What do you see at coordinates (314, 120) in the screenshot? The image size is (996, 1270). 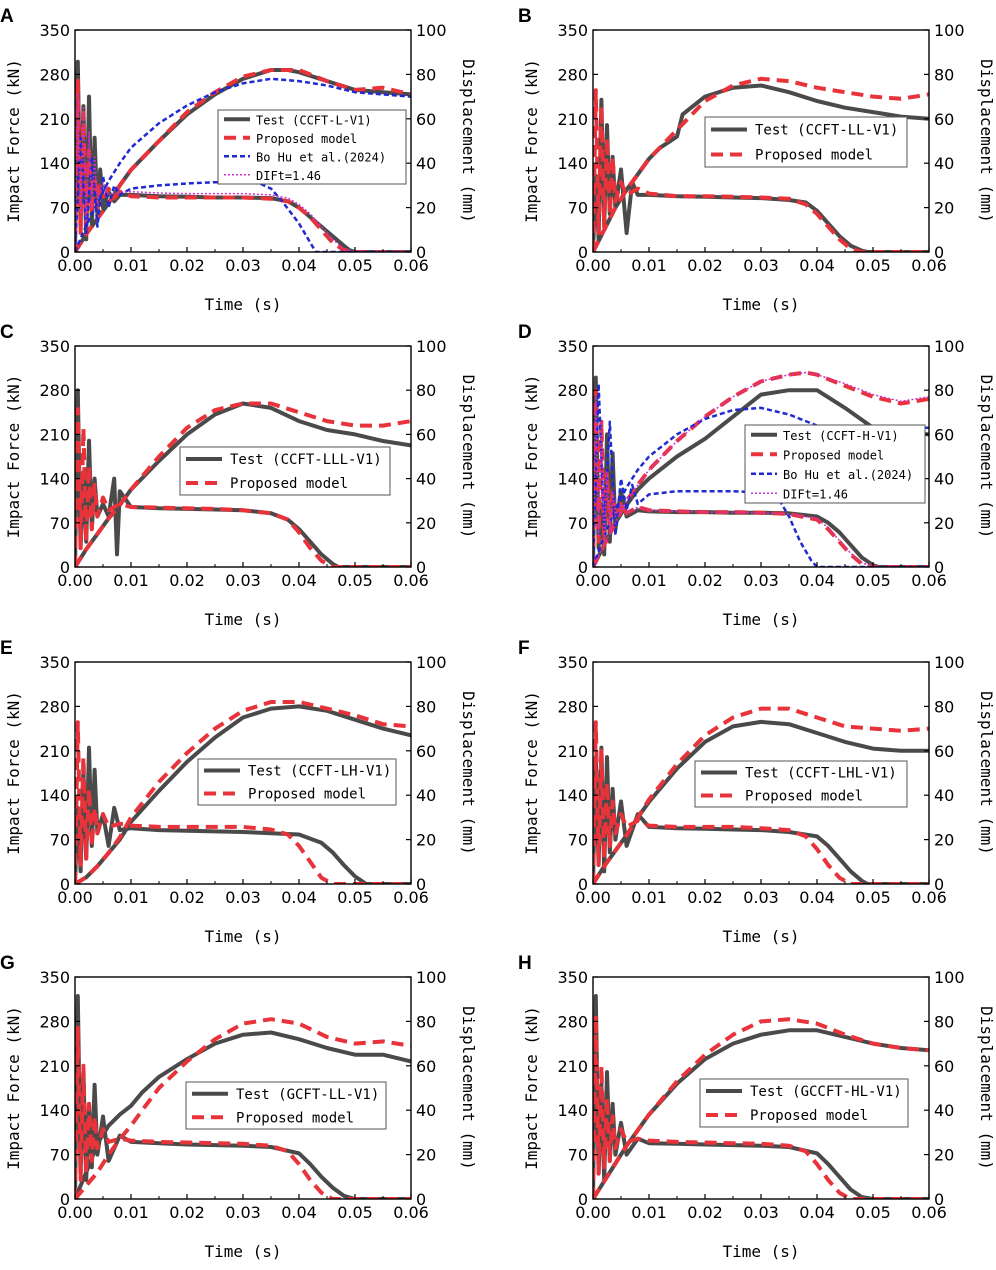 I see `legend-label: Test (CCFT-L-V1)` at bounding box center [314, 120].